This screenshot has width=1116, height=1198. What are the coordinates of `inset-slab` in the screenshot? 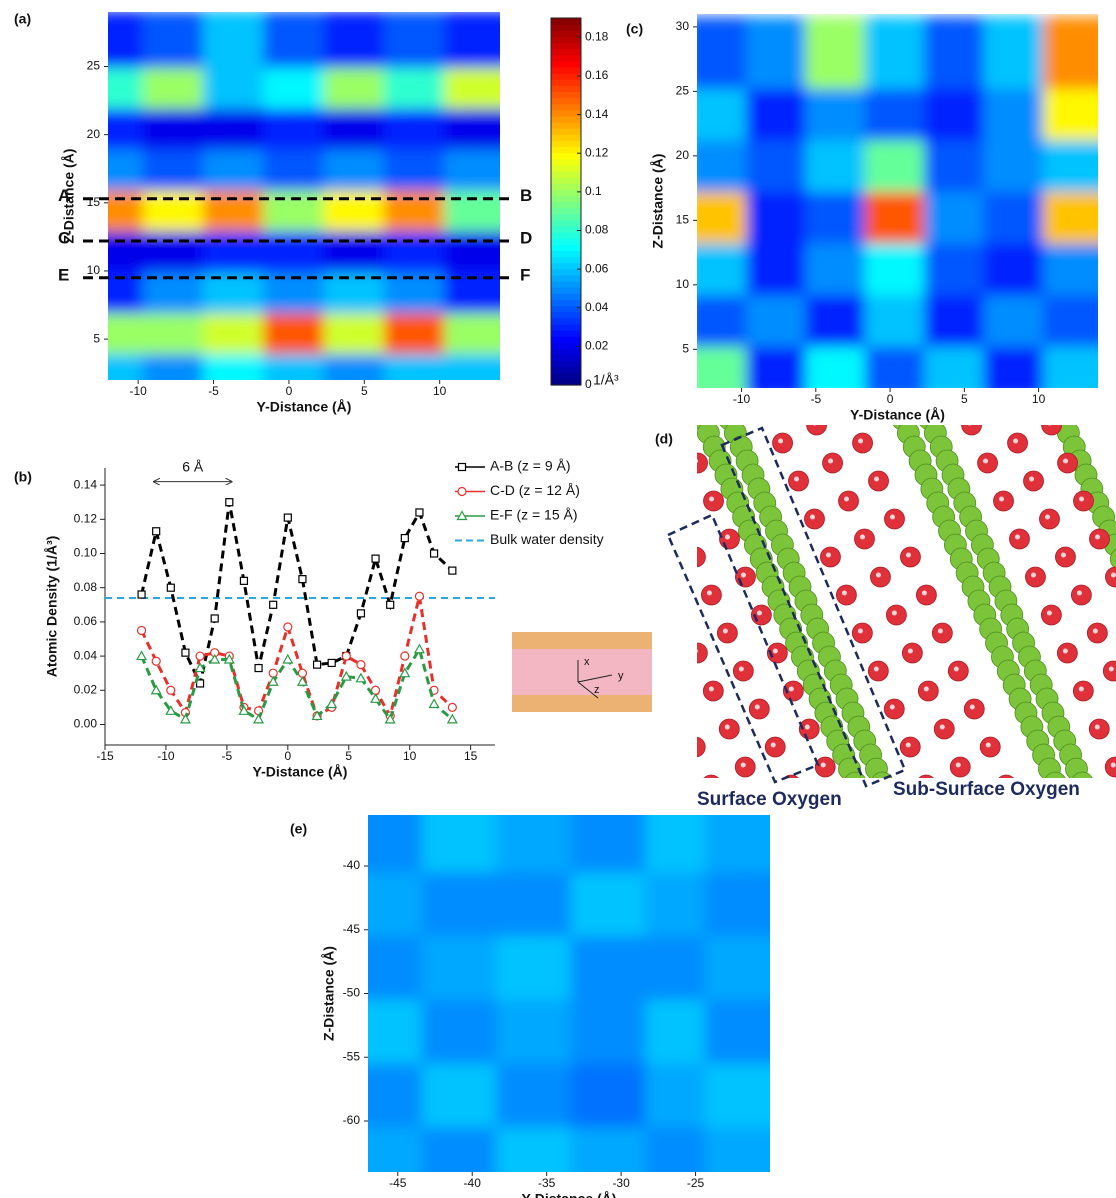 It's located at (582, 640).